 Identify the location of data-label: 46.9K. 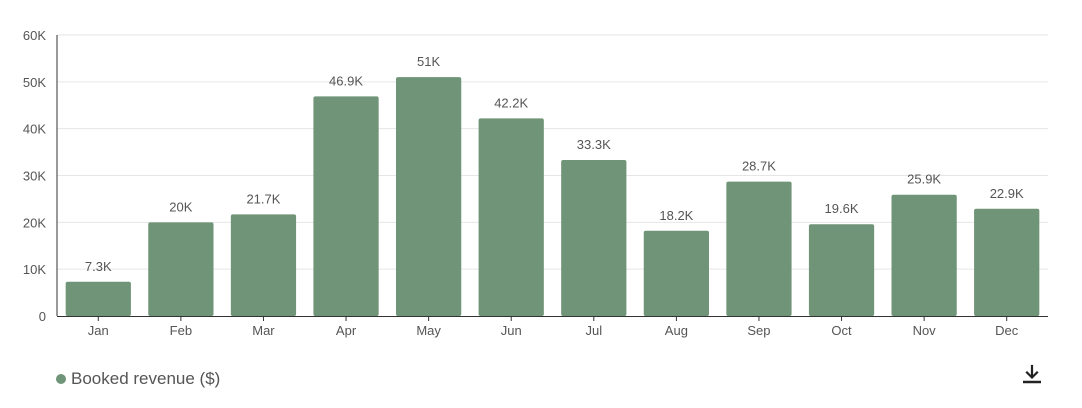
(346, 80).